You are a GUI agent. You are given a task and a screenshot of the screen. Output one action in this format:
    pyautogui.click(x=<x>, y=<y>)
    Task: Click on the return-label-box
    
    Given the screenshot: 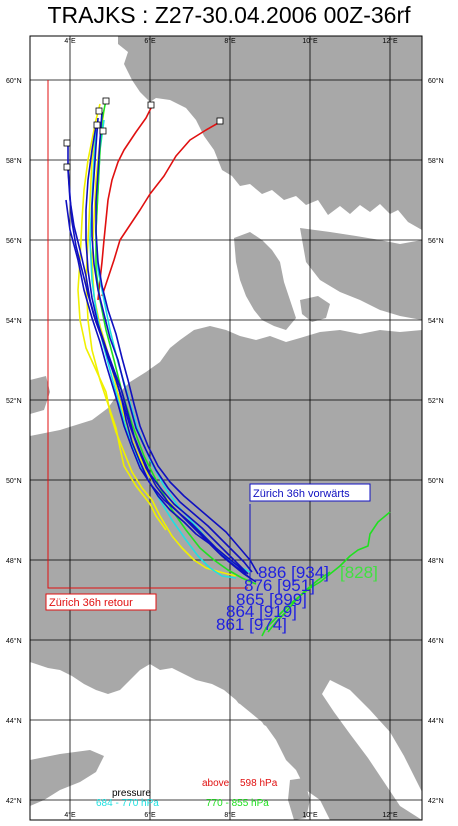 What is the action you would take?
    pyautogui.click(x=101, y=602)
    